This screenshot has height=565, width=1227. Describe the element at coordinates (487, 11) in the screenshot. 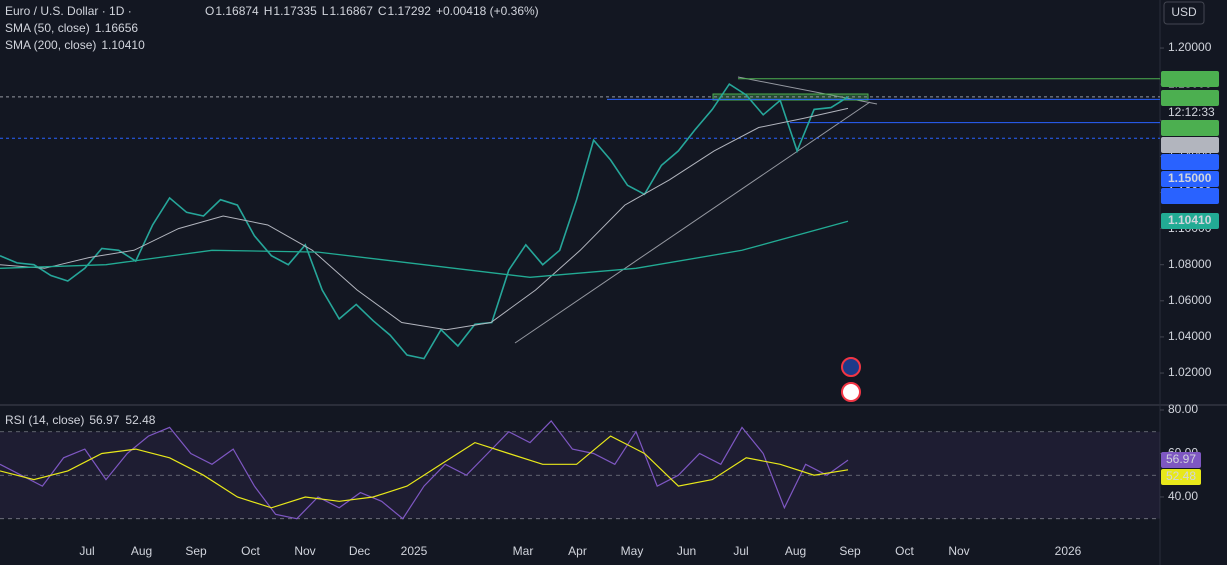

I see `price-change: +0.00418 (+0.36%)` at that location.